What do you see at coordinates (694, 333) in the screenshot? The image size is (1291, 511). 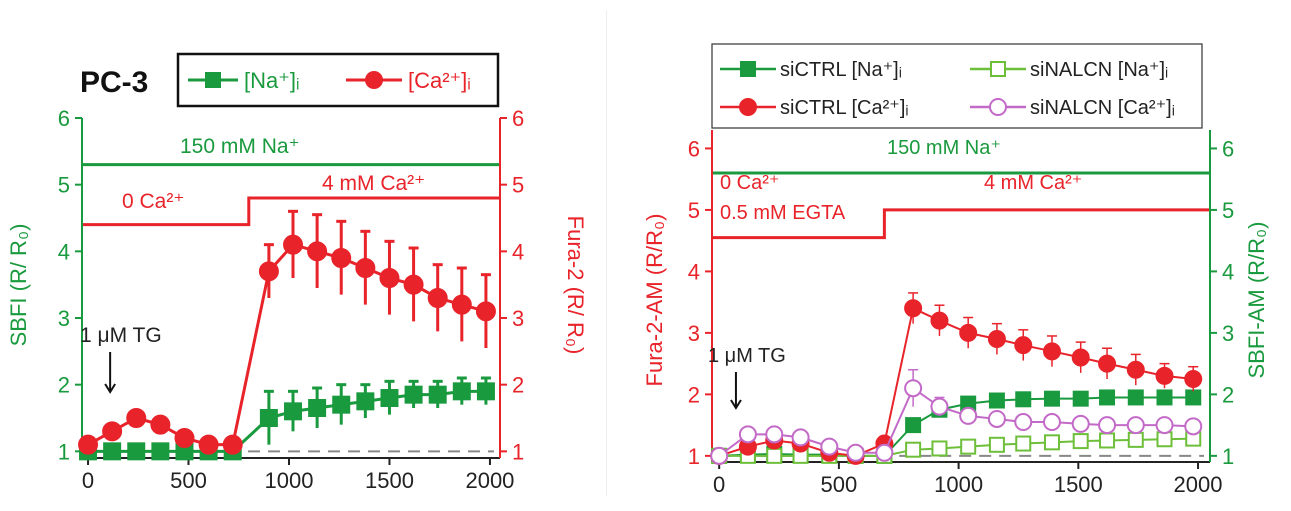 I see `y-left-tick-label: 3` at bounding box center [694, 333].